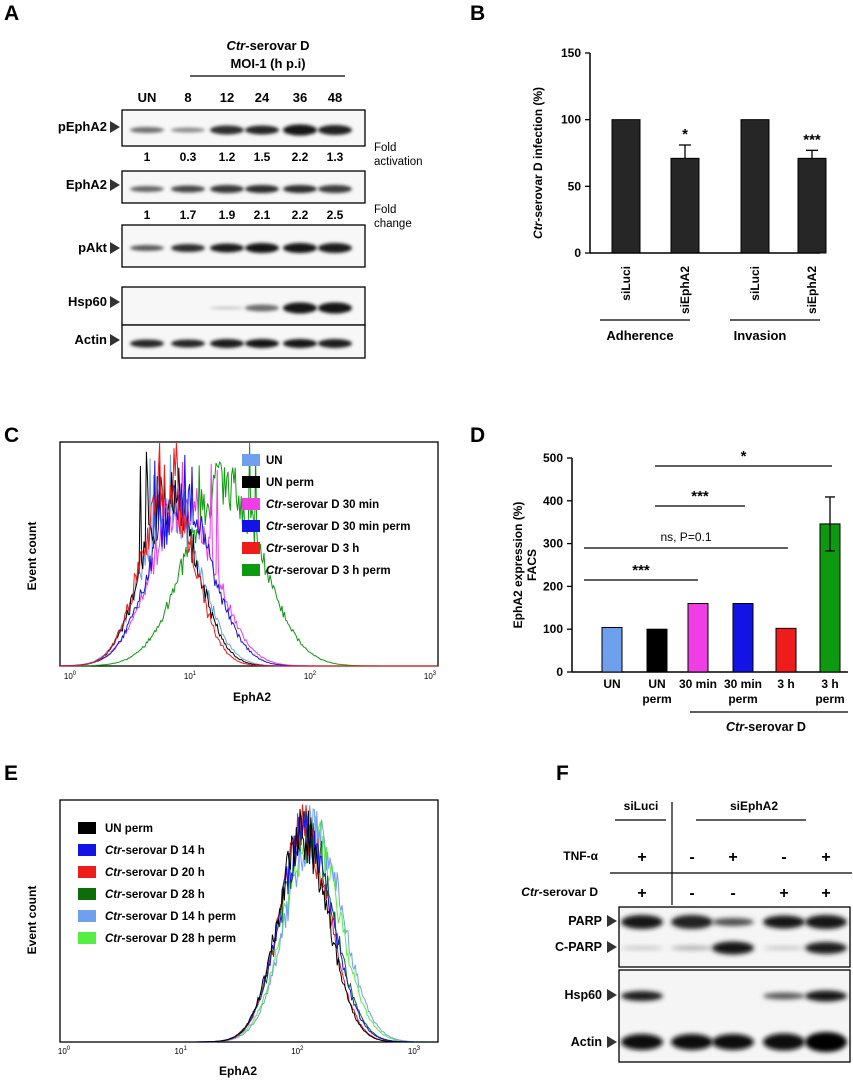 The image size is (853, 1080). I want to click on blot-label: pAkt, so click(93, 247).